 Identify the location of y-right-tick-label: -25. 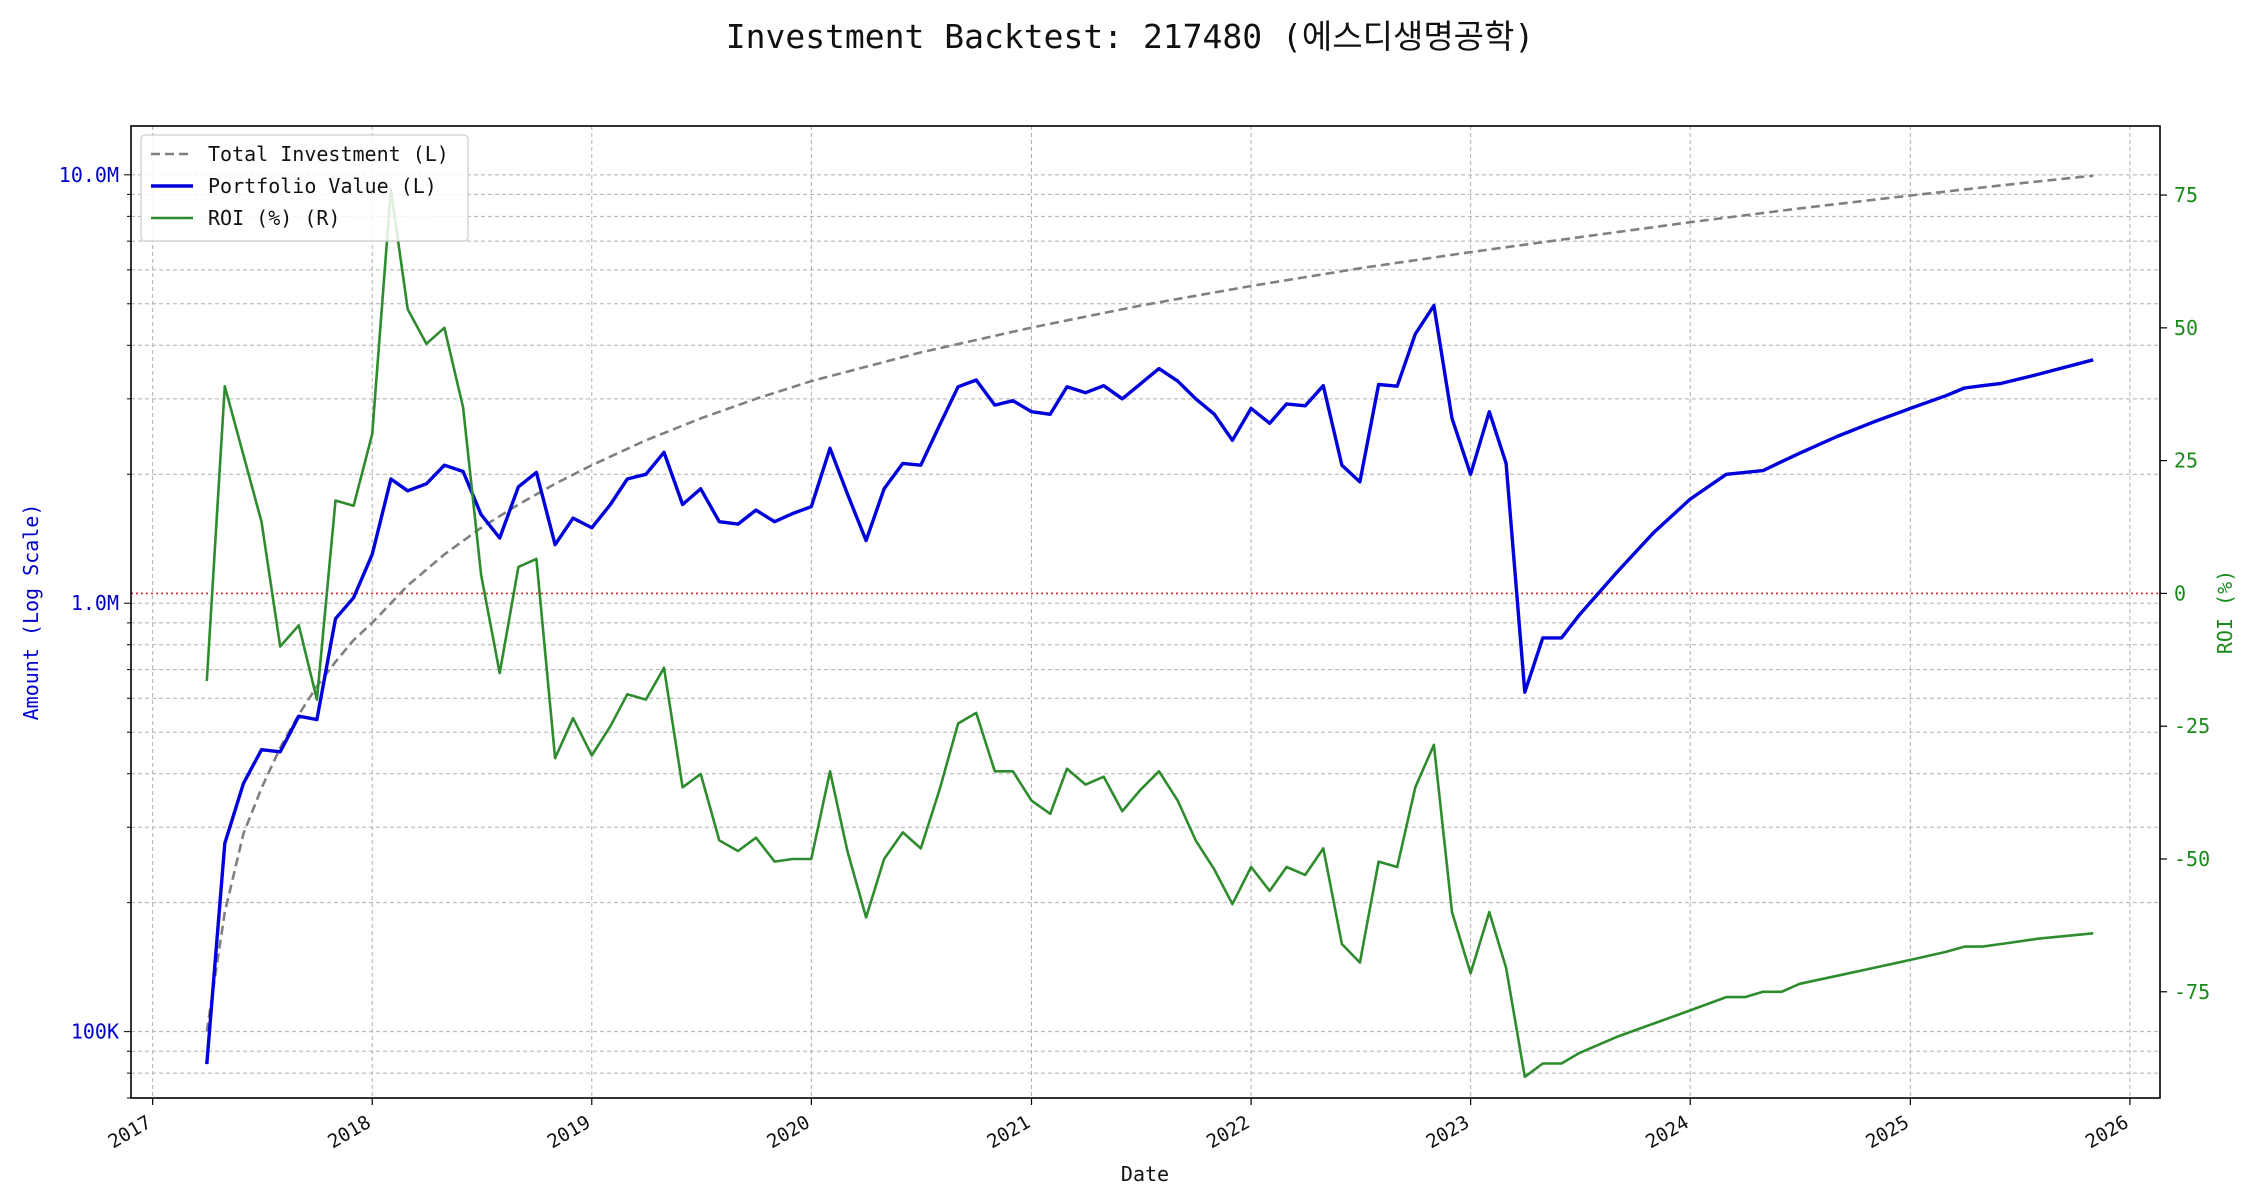
(2192, 726).